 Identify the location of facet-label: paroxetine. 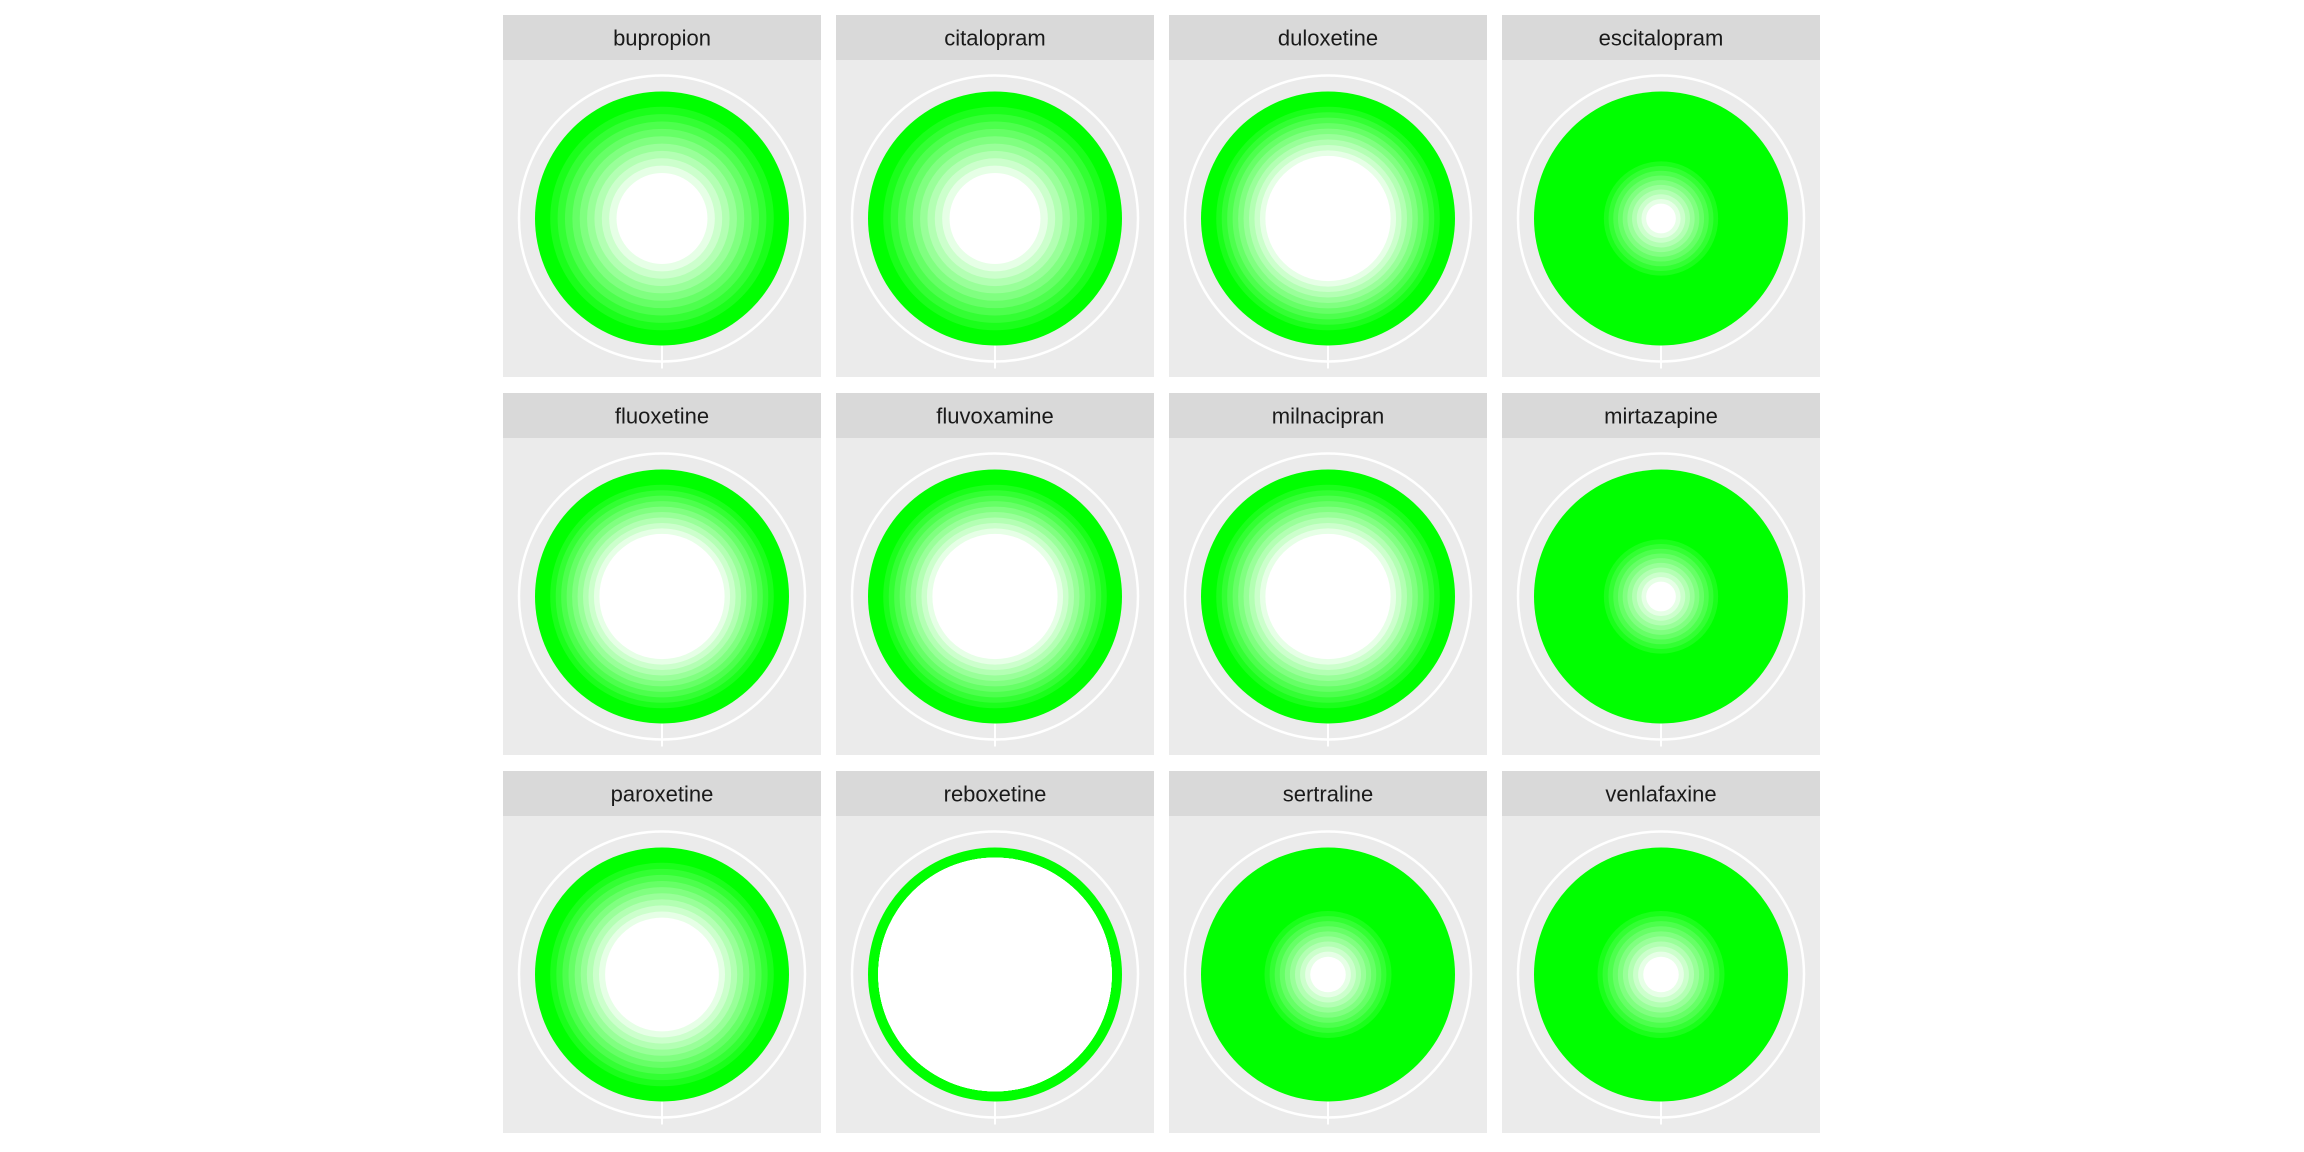
(662, 794).